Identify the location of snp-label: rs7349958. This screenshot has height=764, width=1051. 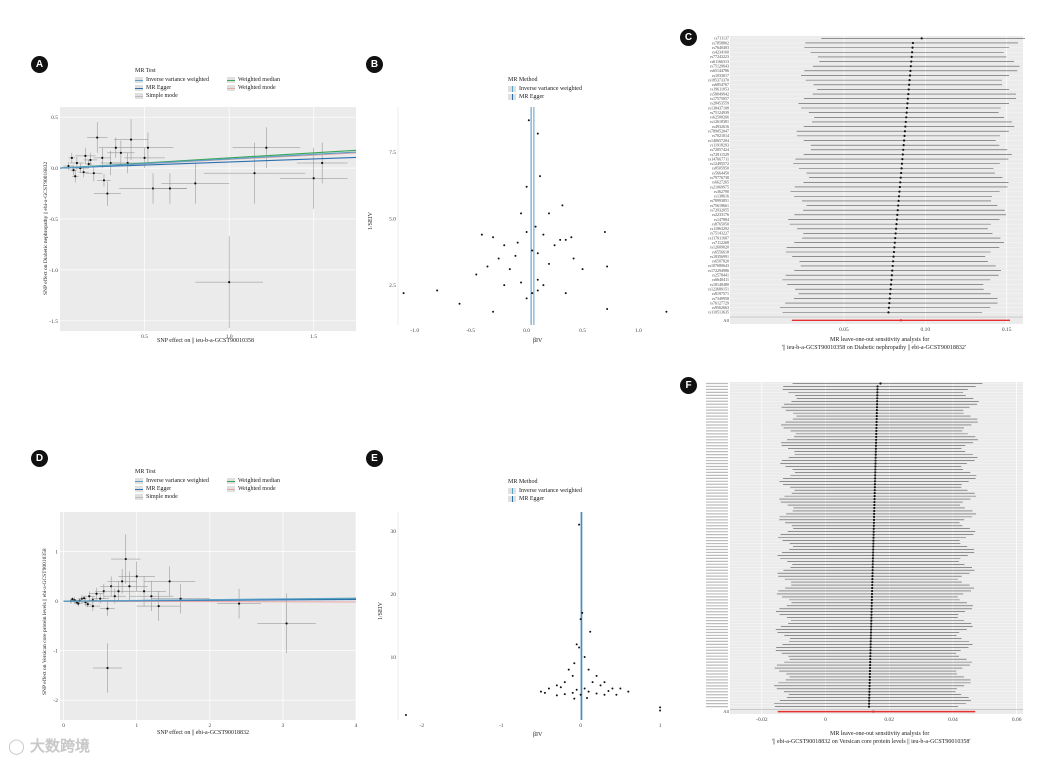
(720, 298).